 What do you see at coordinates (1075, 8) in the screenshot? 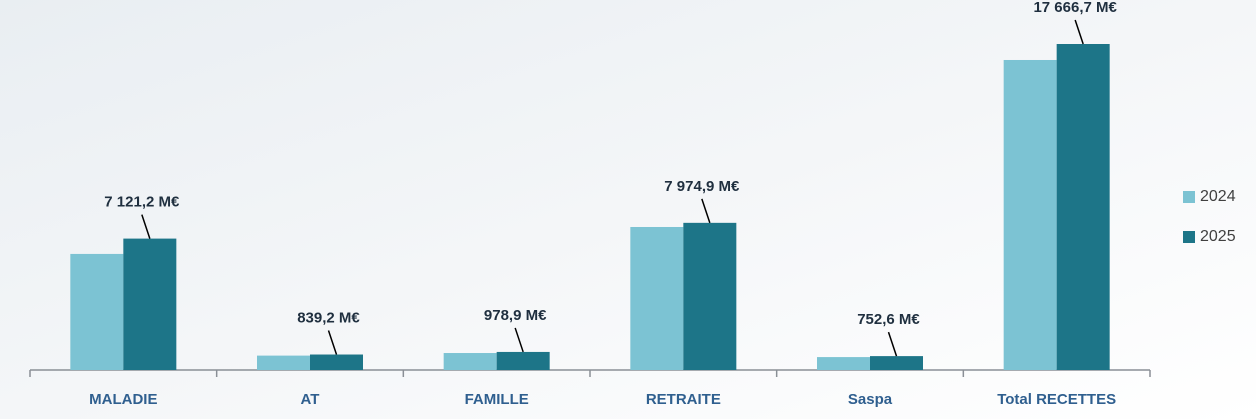
I see `data-label: 17 666,7 M€` at bounding box center [1075, 8].